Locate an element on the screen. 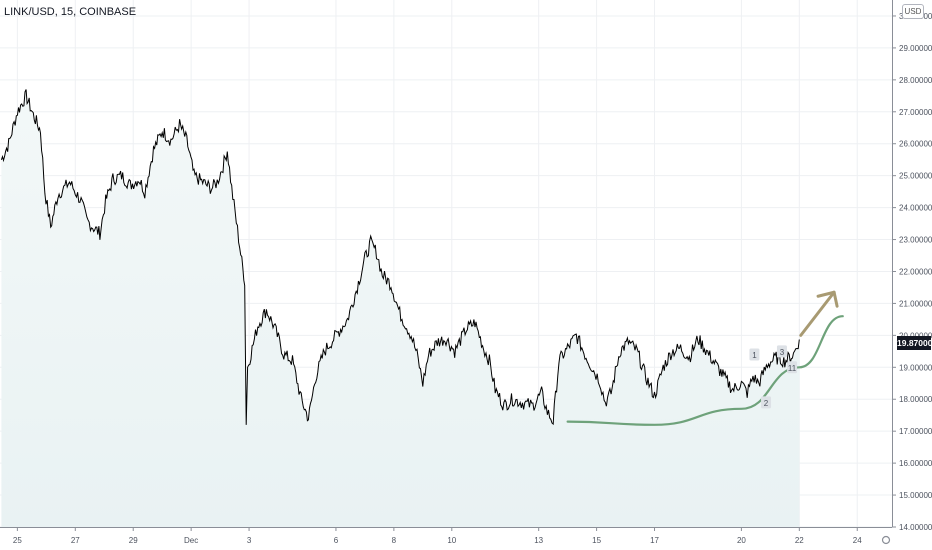 The width and height of the screenshot is (932, 550). y-tick-label-8: 22.00000 is located at coordinates (915, 271).